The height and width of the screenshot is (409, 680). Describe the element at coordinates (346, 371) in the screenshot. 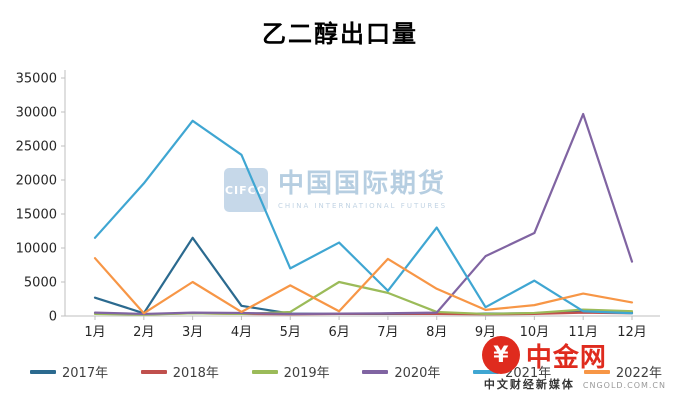

I see `legend: 2017年 2018年 2019年 2020年 2021年 2022年` at that location.